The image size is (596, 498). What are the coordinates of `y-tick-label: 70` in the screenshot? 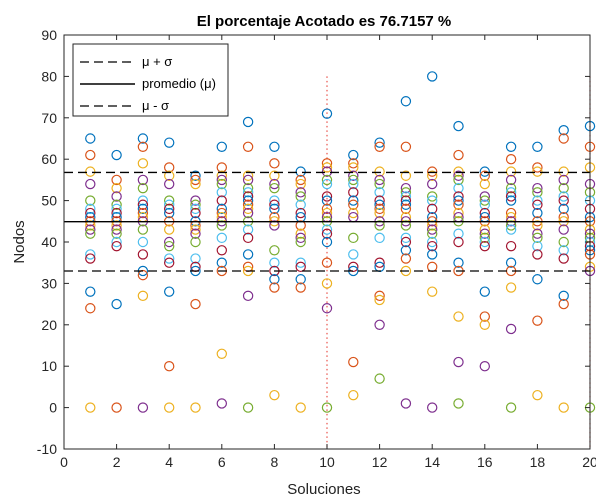 It's located at (49, 118).